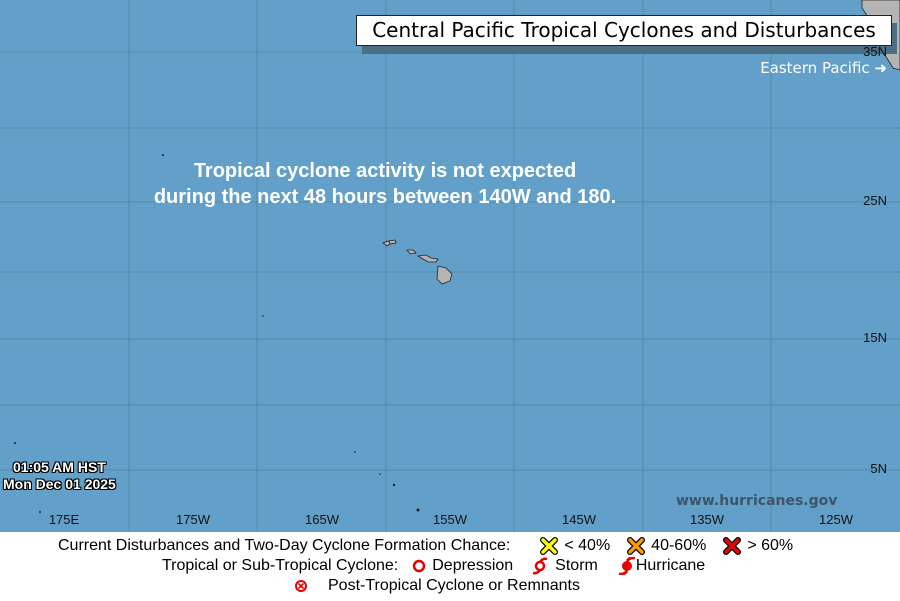 The image size is (900, 601). Describe the element at coordinates (732, 546) in the screenshot. I see `x-red-icon` at that location.